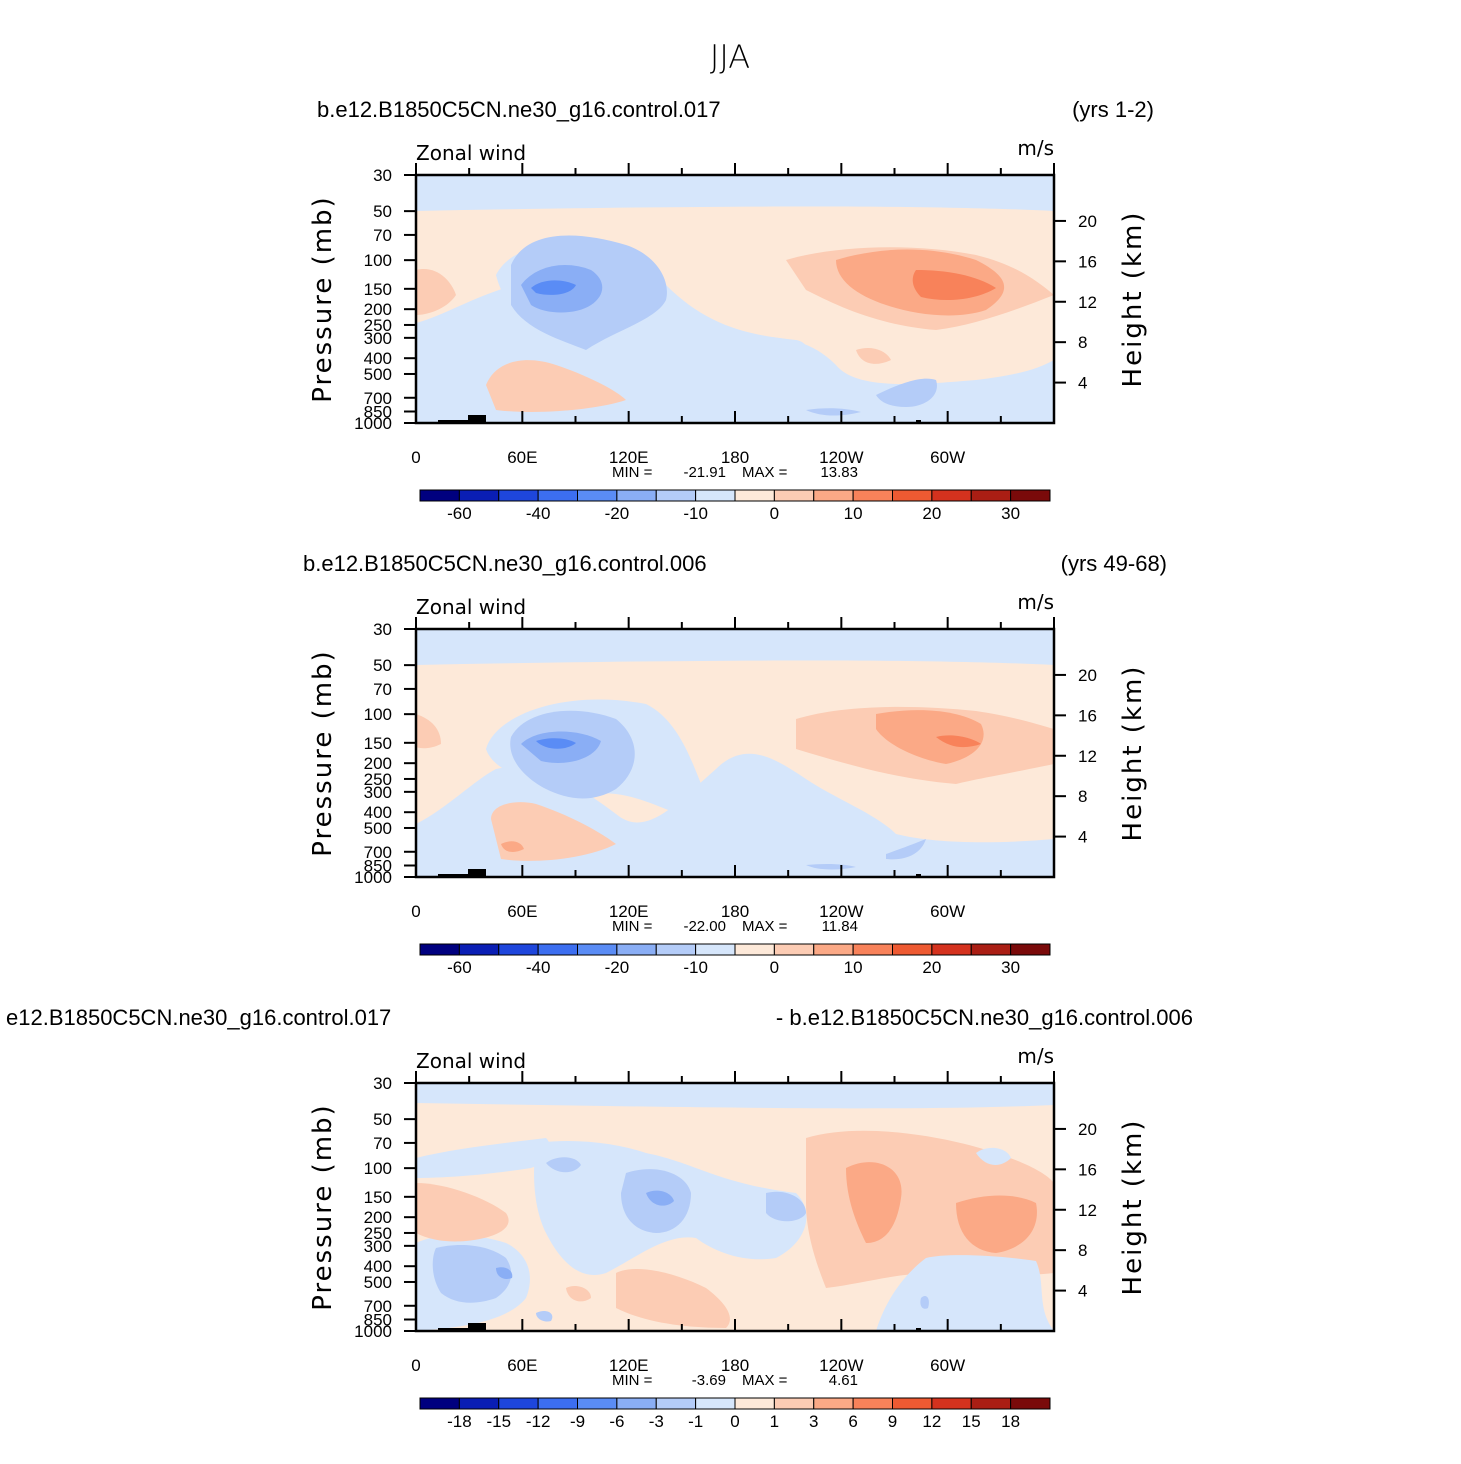 This screenshot has height=1464, width=1461. What do you see at coordinates (1087, 1169) in the screenshot?
I see `y-right-tick-label: 16` at bounding box center [1087, 1169].